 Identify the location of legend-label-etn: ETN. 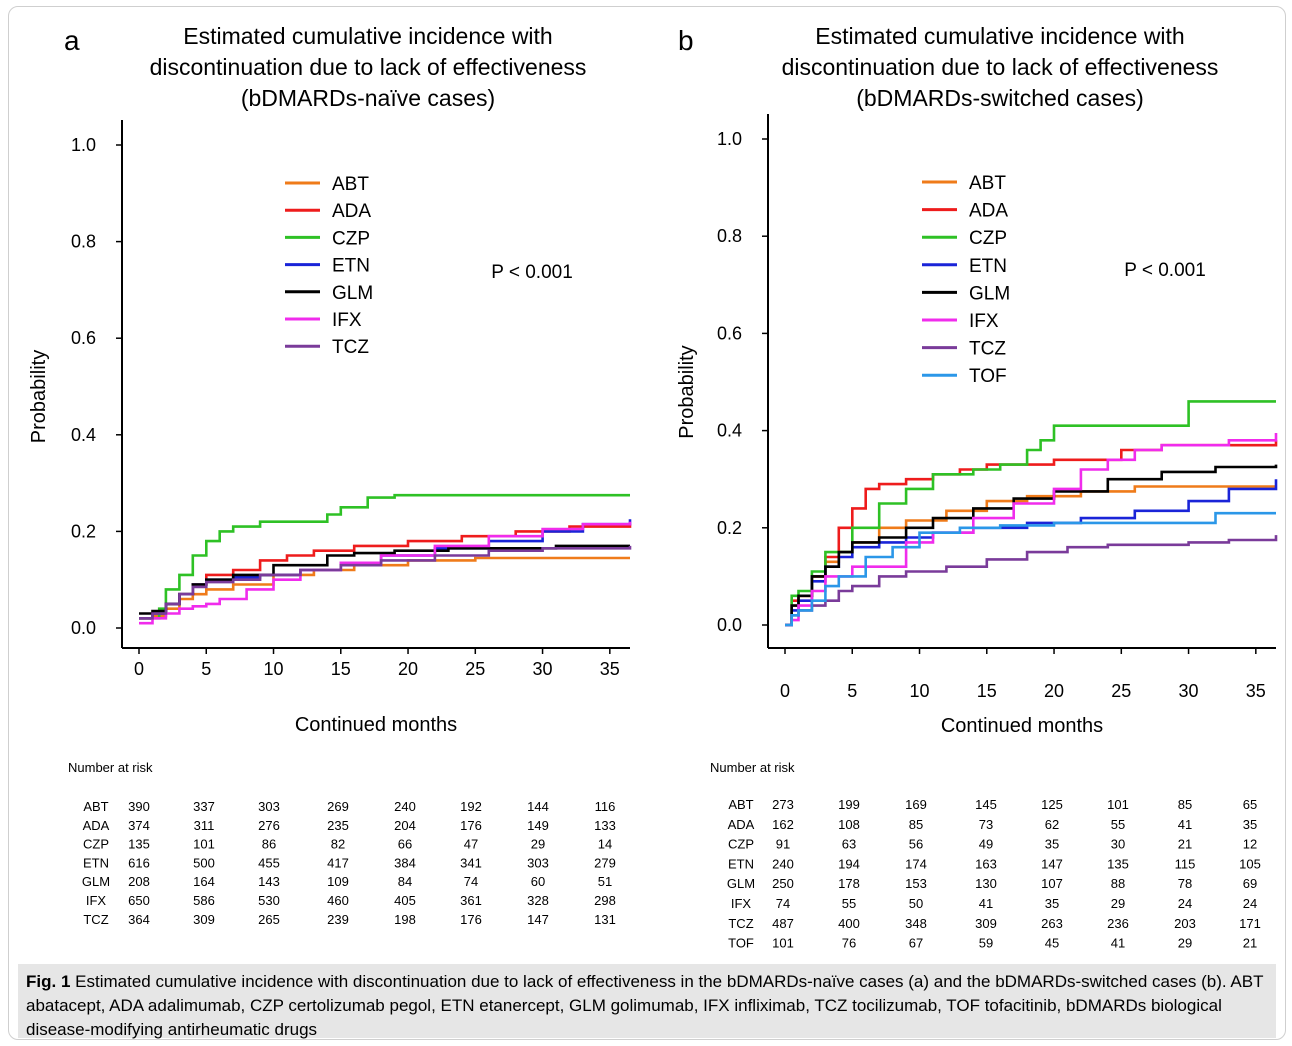
(351, 266).